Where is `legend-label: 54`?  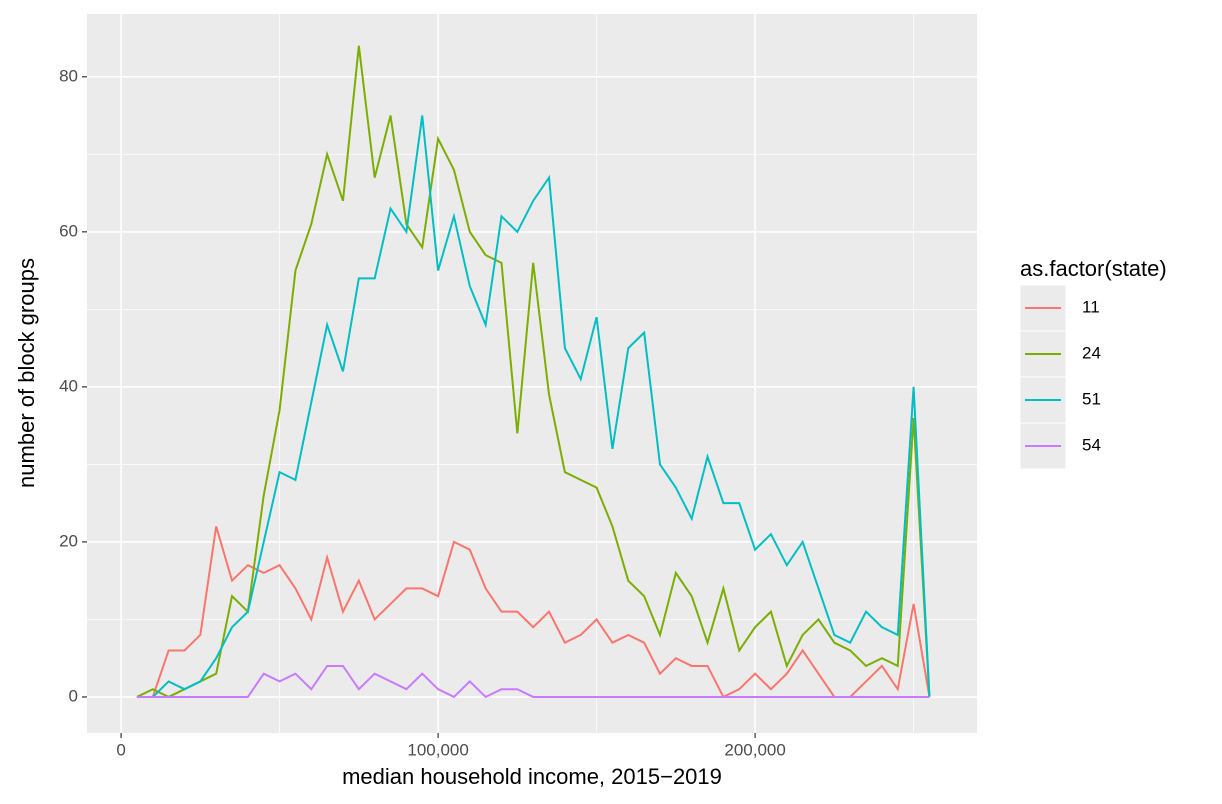 legend-label: 54 is located at coordinates (1091, 444).